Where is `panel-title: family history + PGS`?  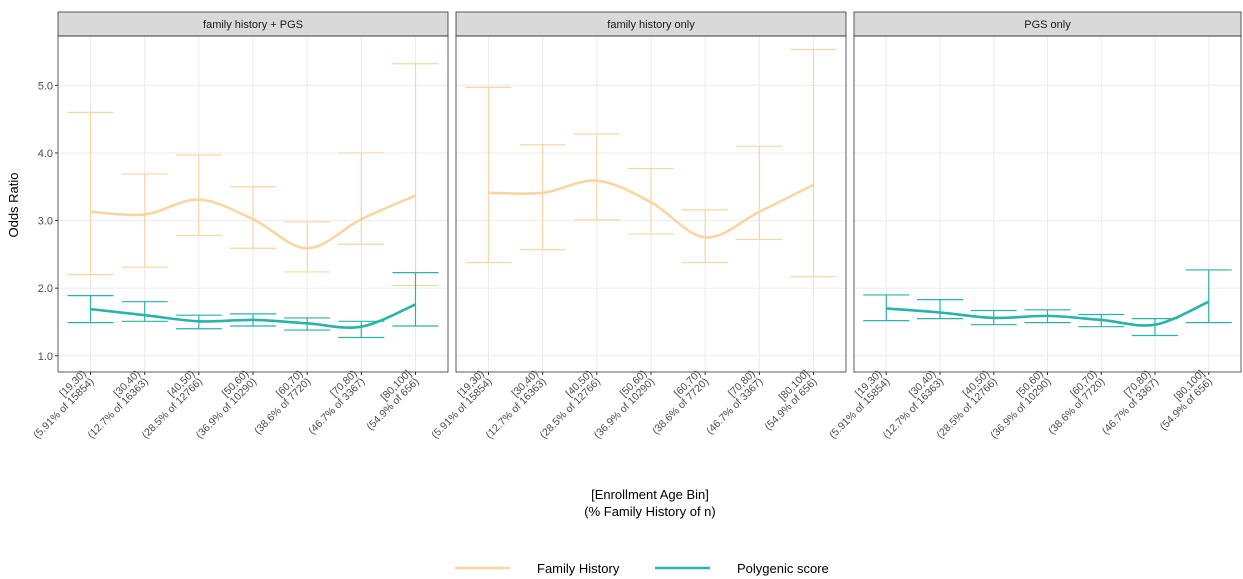 panel-title: family history + PGS is located at coordinates (253, 25).